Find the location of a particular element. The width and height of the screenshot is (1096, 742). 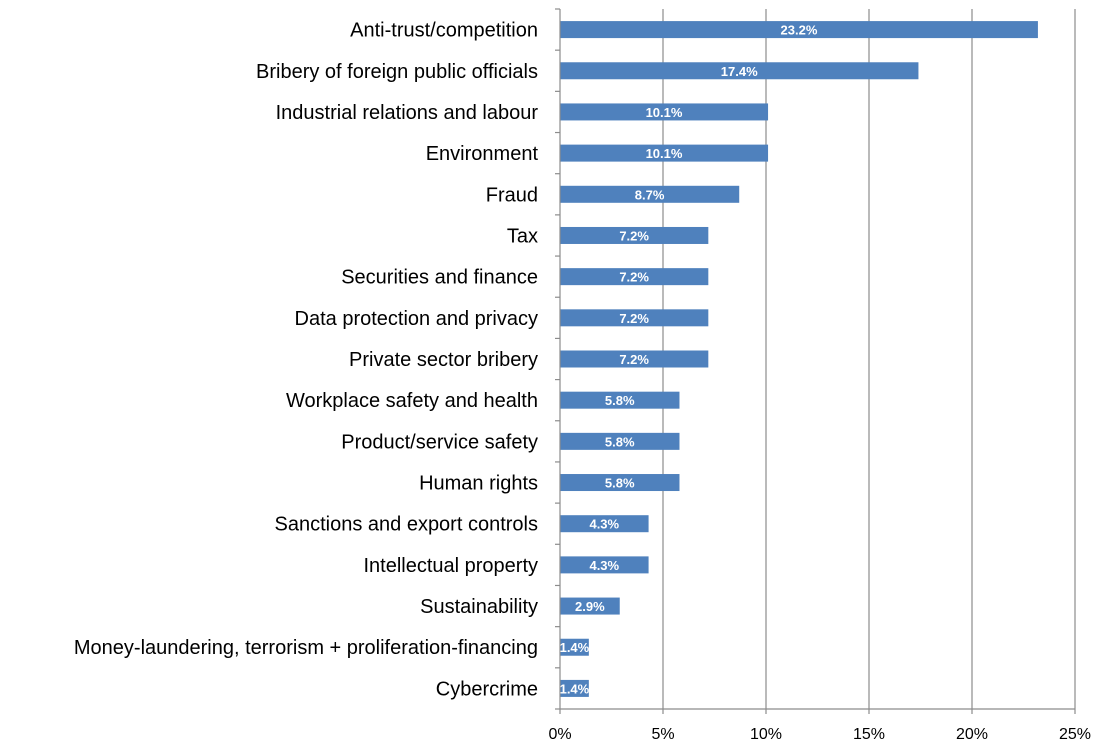

category-label: Data protection and privacy is located at coordinates (416, 319).